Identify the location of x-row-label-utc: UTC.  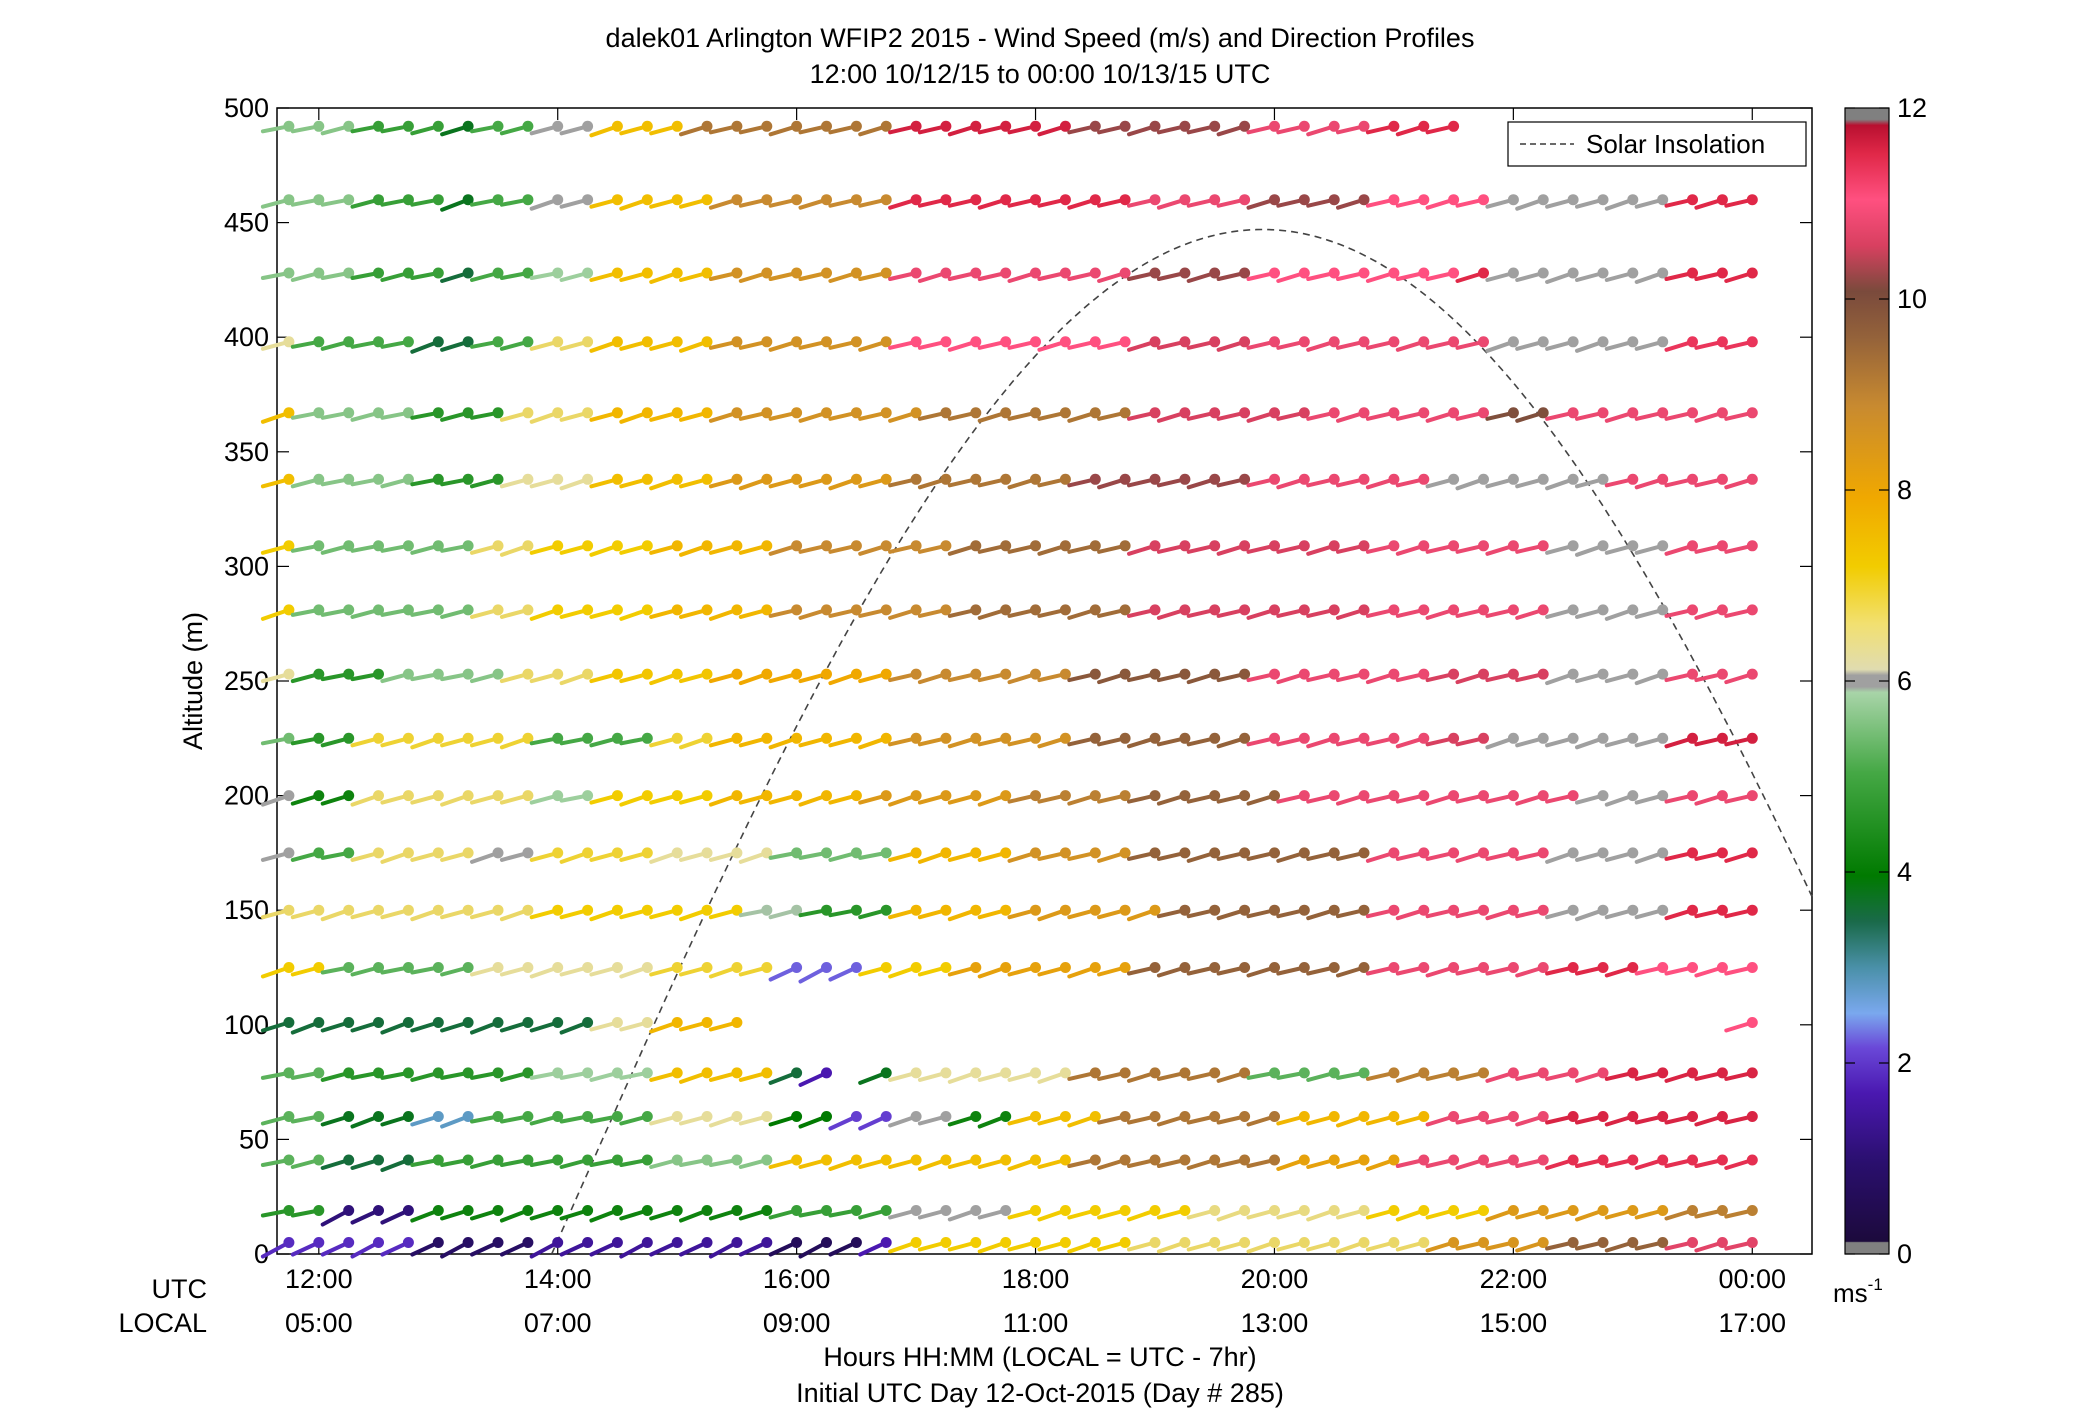
(180, 1289).